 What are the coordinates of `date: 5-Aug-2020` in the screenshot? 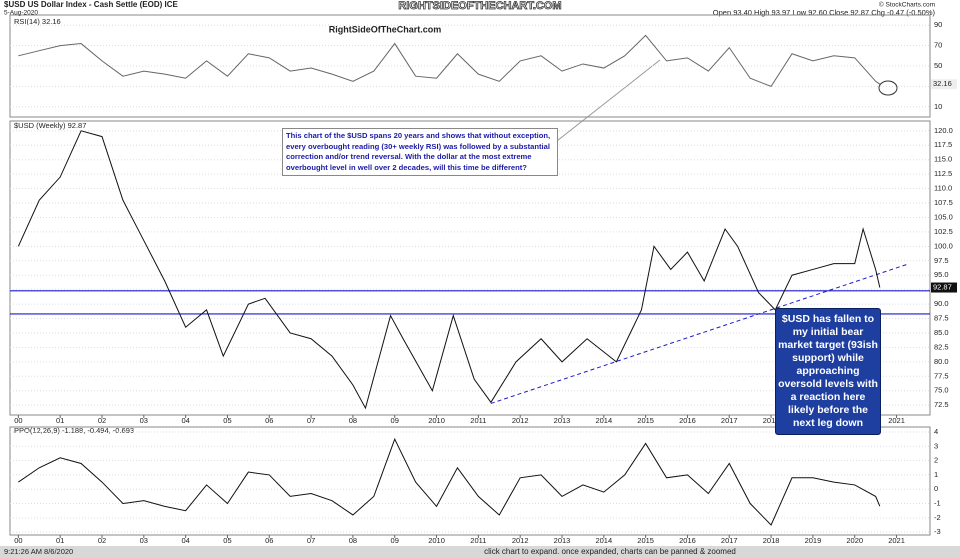 It's located at (21, 13).